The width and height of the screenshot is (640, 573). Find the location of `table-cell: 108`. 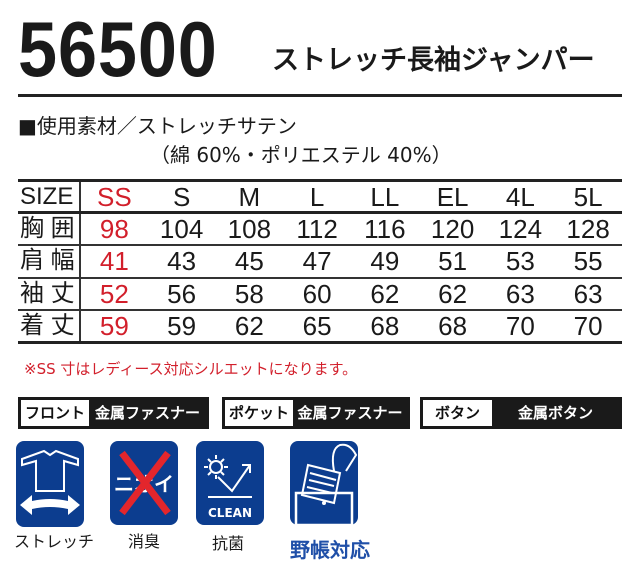

table-cell: 108 is located at coordinates (249, 229).